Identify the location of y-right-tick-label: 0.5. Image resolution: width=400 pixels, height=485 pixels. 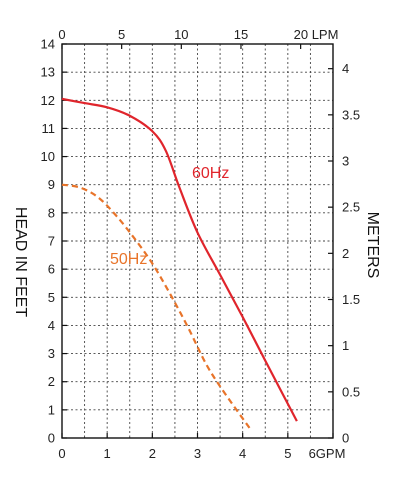
(351, 391).